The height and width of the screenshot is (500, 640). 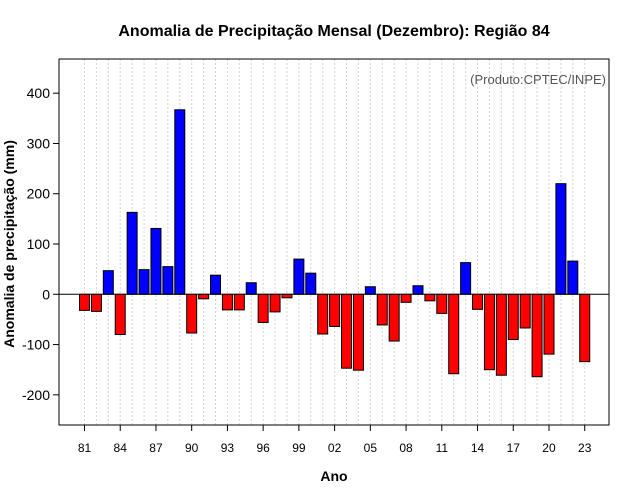 I want to click on x-tick-label: 84, so click(x=121, y=448).